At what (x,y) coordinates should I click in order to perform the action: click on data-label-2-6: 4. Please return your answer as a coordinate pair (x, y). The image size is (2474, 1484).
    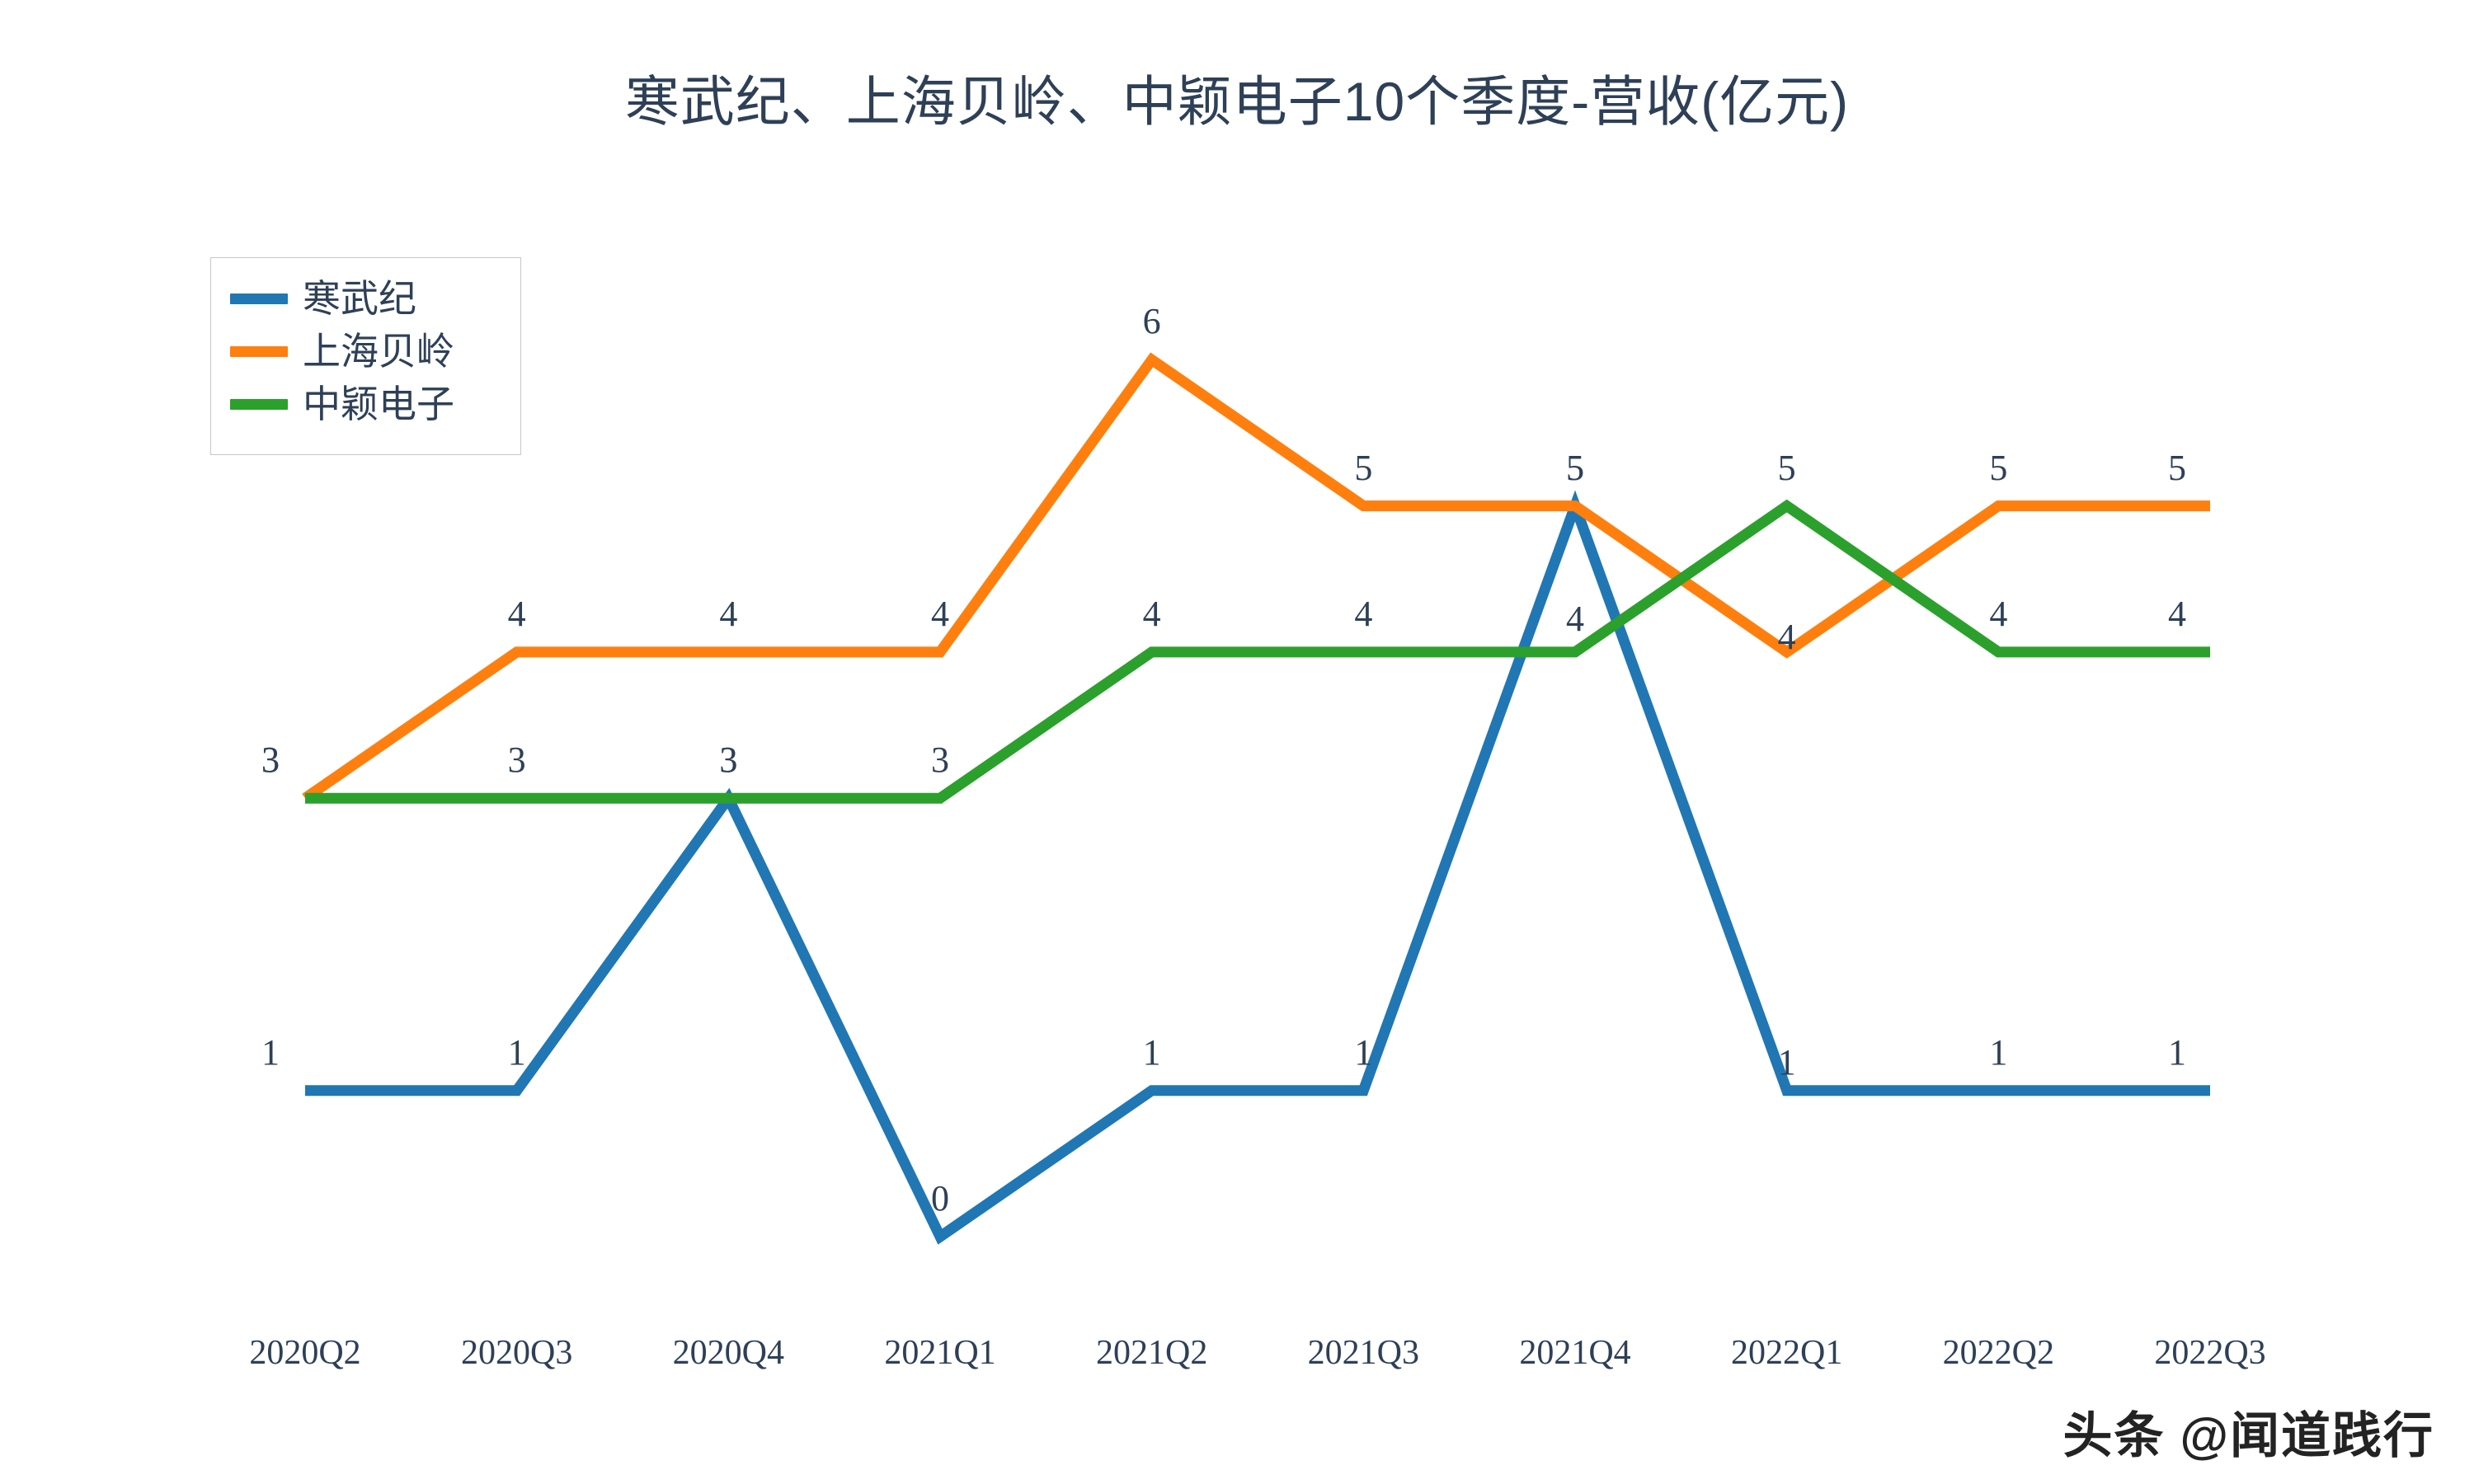
    Looking at the image, I should click on (1575, 618).